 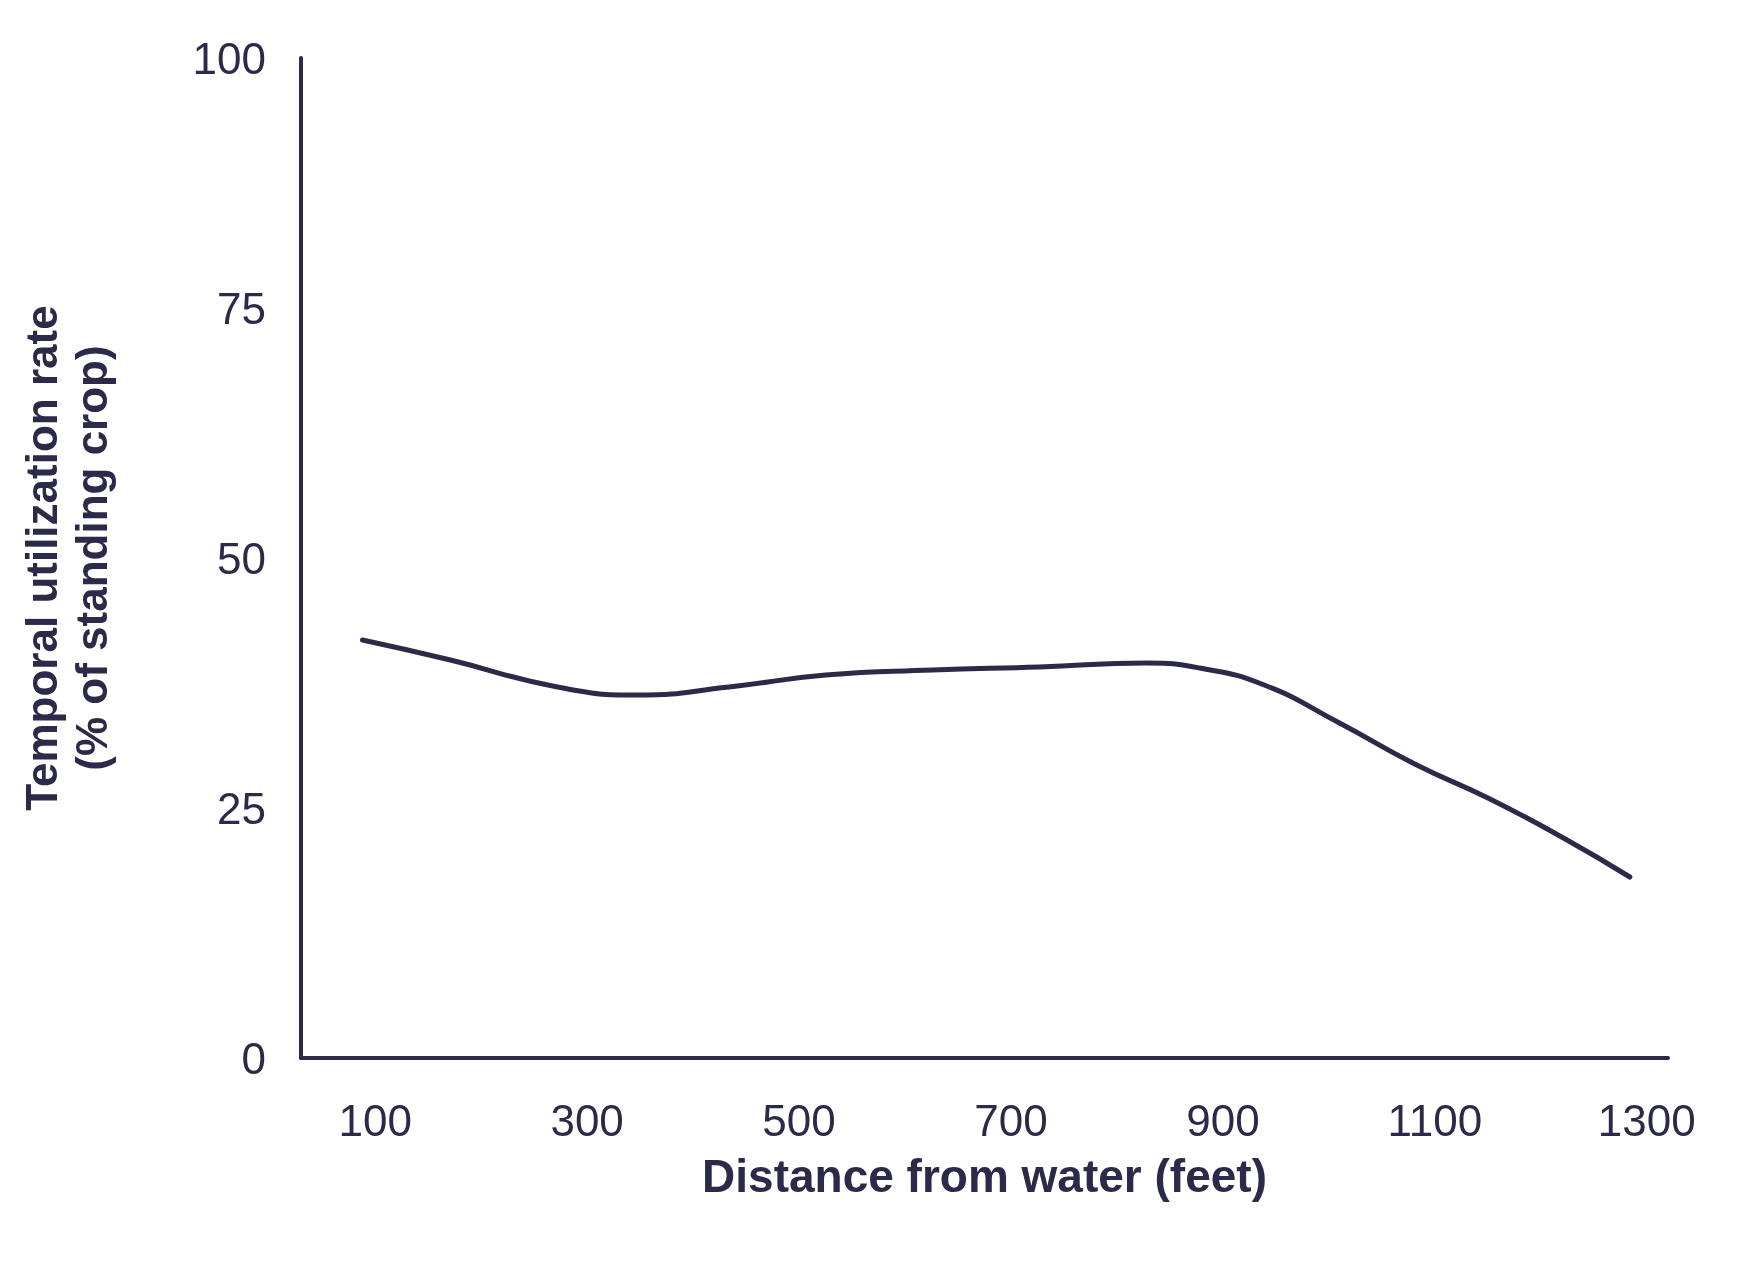 I want to click on x-tick-label: 100, so click(x=375, y=1120).